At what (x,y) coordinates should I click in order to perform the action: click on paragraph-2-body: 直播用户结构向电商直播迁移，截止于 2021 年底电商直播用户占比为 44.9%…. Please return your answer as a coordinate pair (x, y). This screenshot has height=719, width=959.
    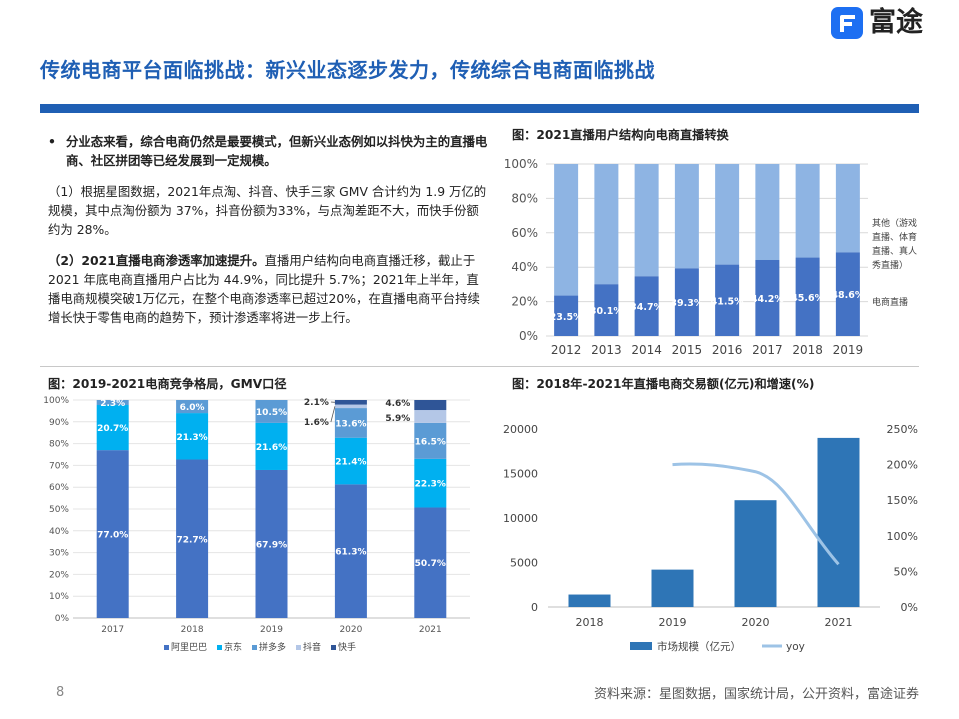
    Looking at the image, I should click on (264, 289).